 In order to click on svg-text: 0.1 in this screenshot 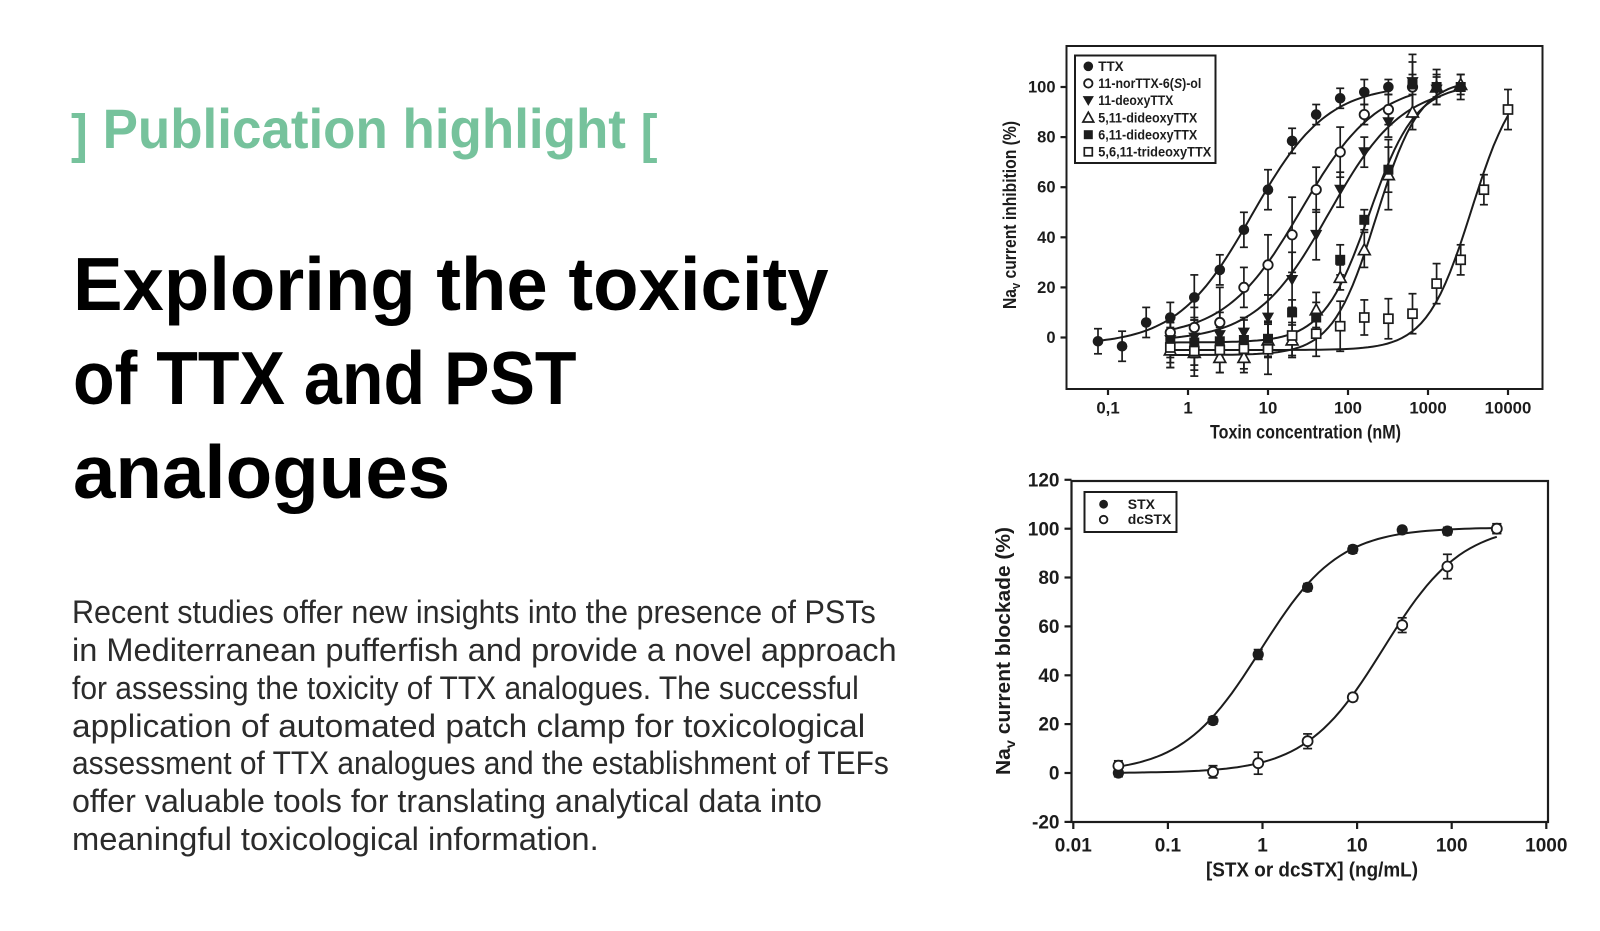, I will do `click(1168, 846)`.